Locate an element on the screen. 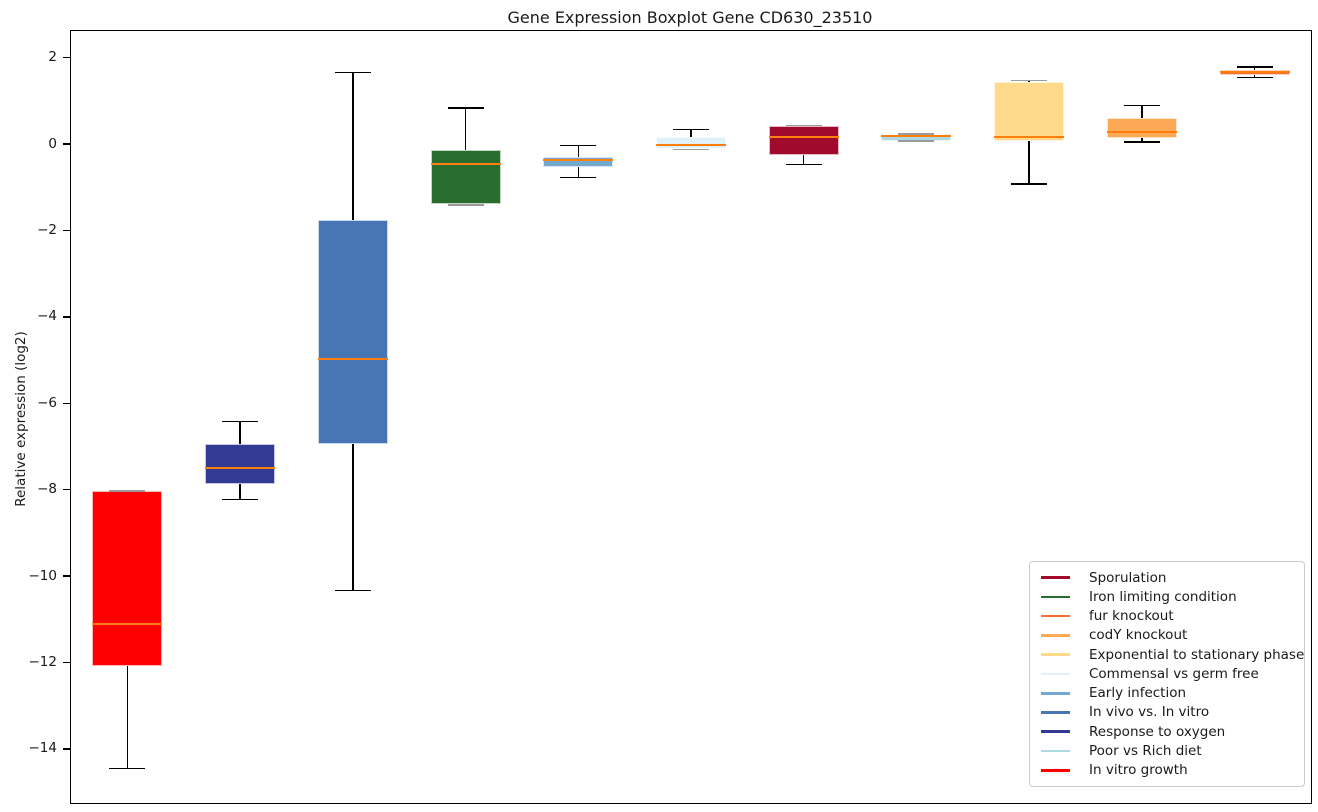 This screenshot has height=812, width=1318. median-line-commensal-vs-germ-free is located at coordinates (691, 145).